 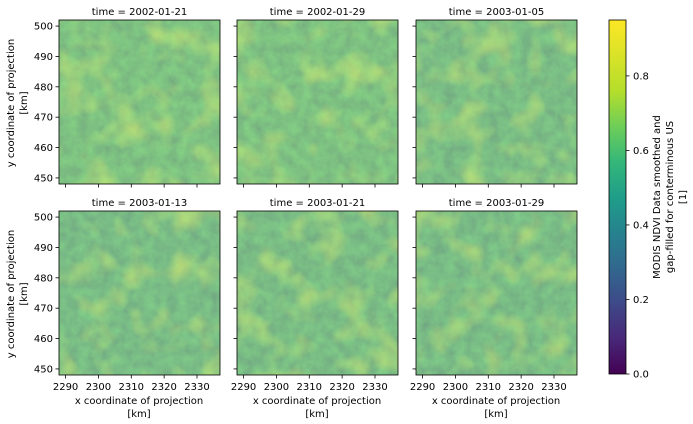 I want to click on y-axis-label-top: y coordinate of projection [km], so click(x=18, y=103).